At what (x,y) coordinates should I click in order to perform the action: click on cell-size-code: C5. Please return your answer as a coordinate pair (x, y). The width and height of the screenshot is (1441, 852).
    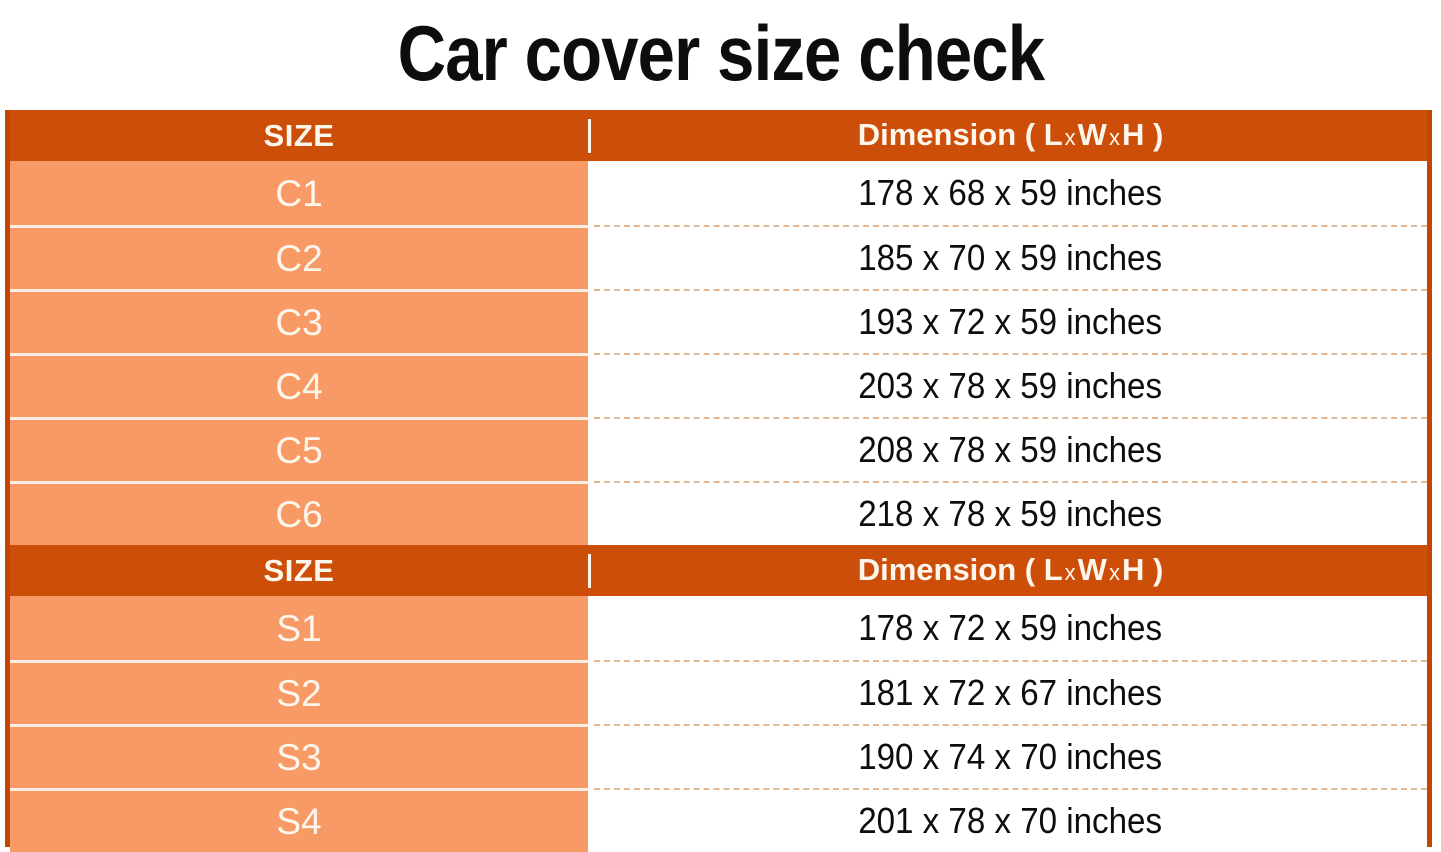
    Looking at the image, I should click on (299, 449).